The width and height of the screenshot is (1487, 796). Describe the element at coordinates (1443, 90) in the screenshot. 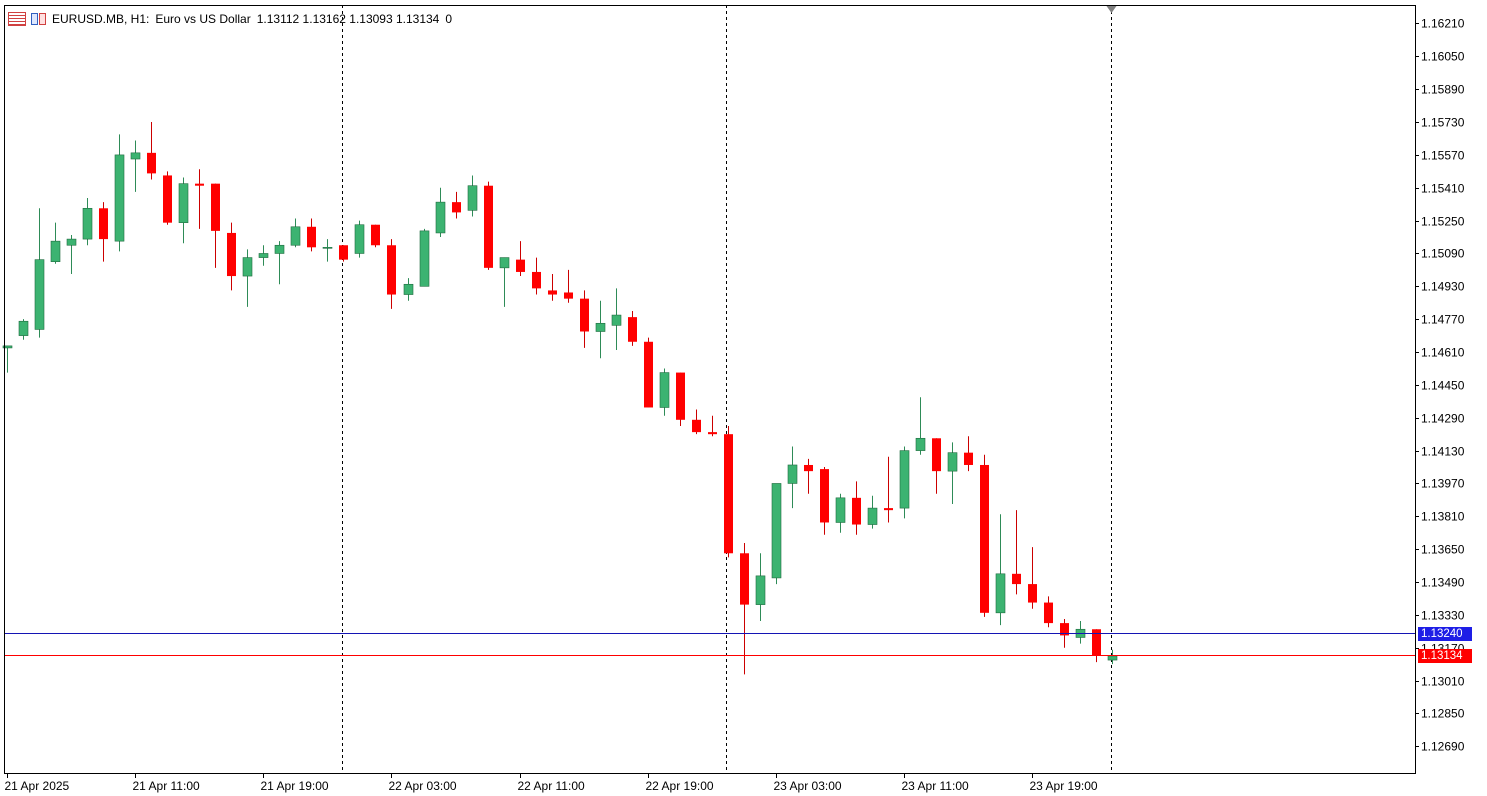

I see `y-tick-label-2: 1.15890` at that location.